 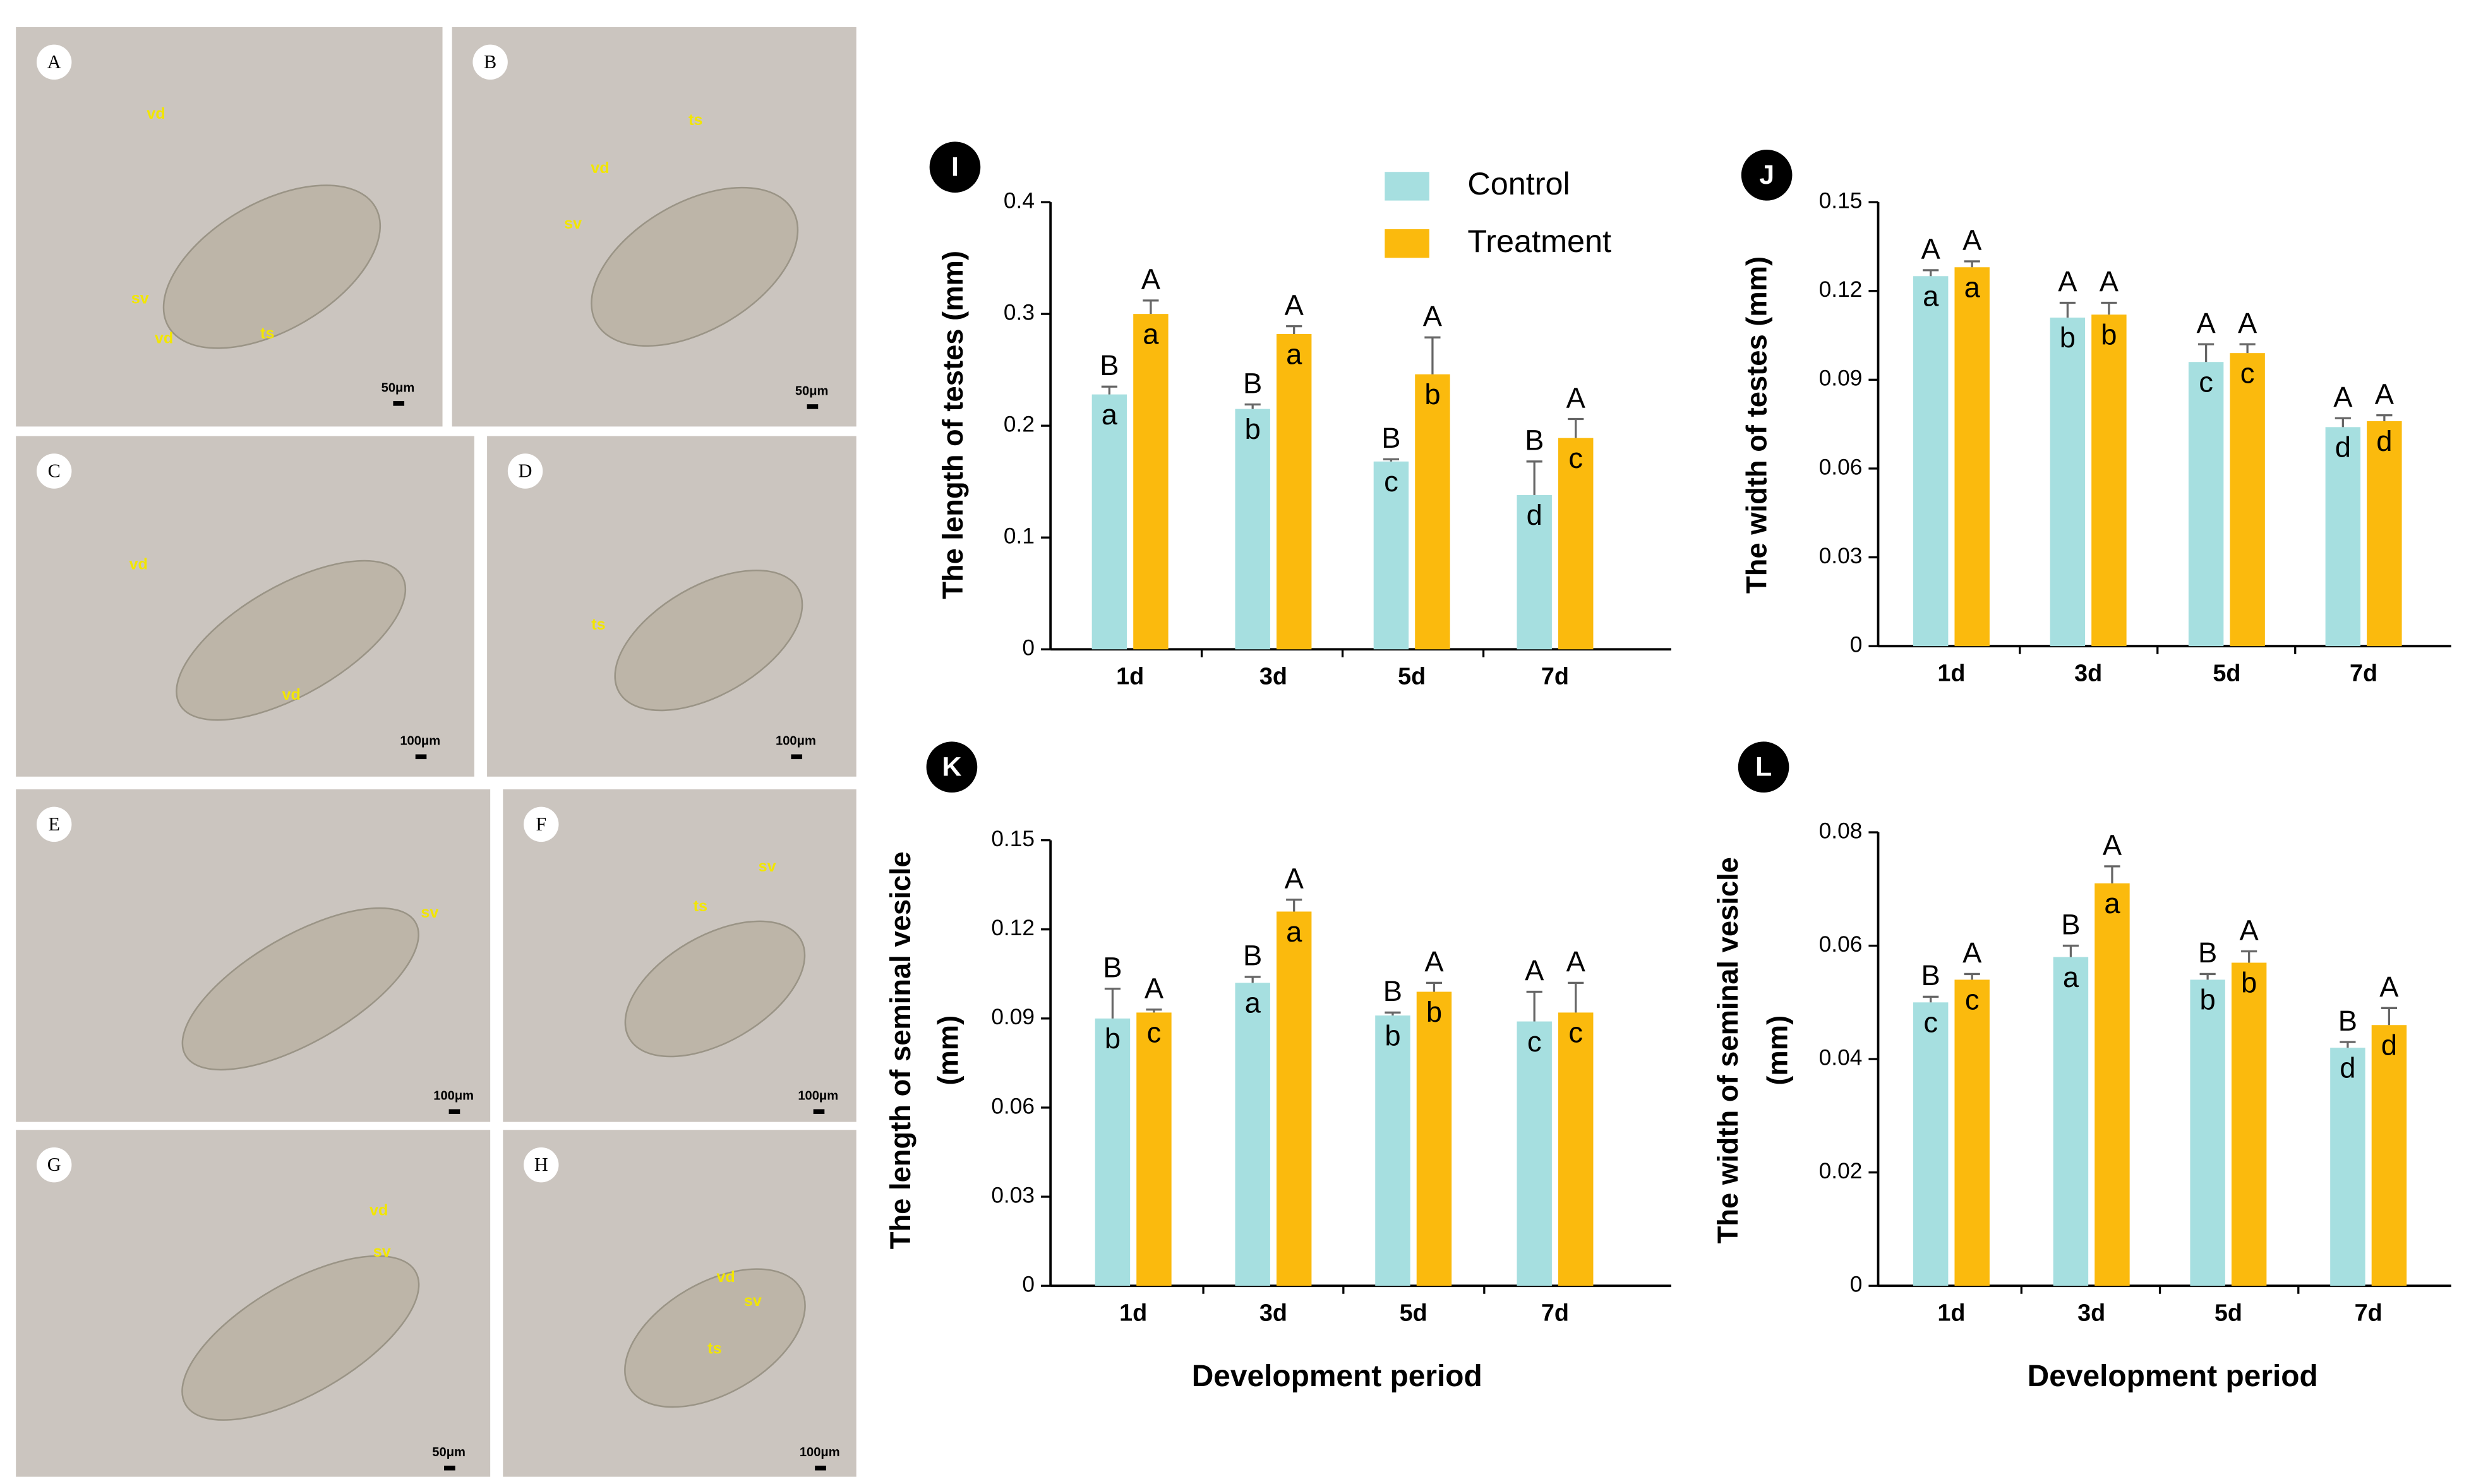 I want to click on y-tick-label: 0.06, so click(x=1013, y=1106).